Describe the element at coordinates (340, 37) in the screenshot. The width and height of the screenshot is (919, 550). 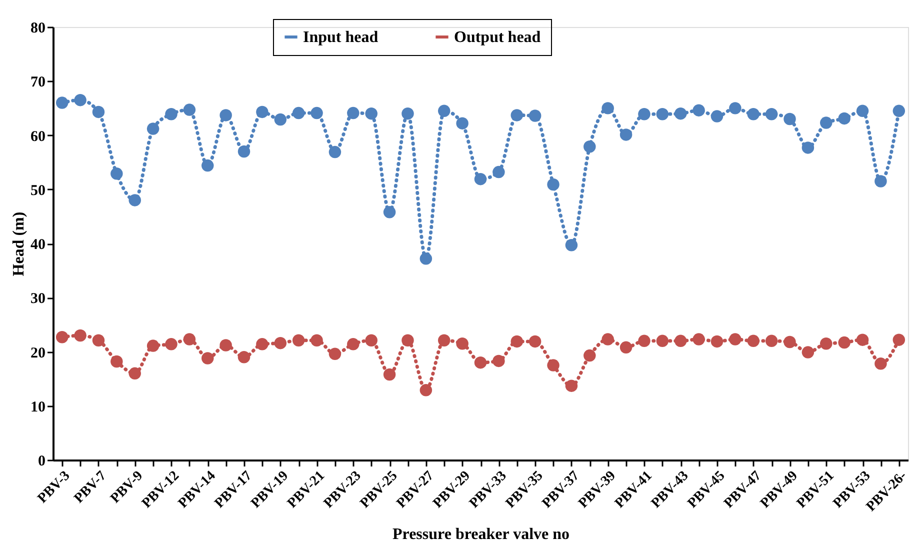
I see `legend-label: Input head` at that location.